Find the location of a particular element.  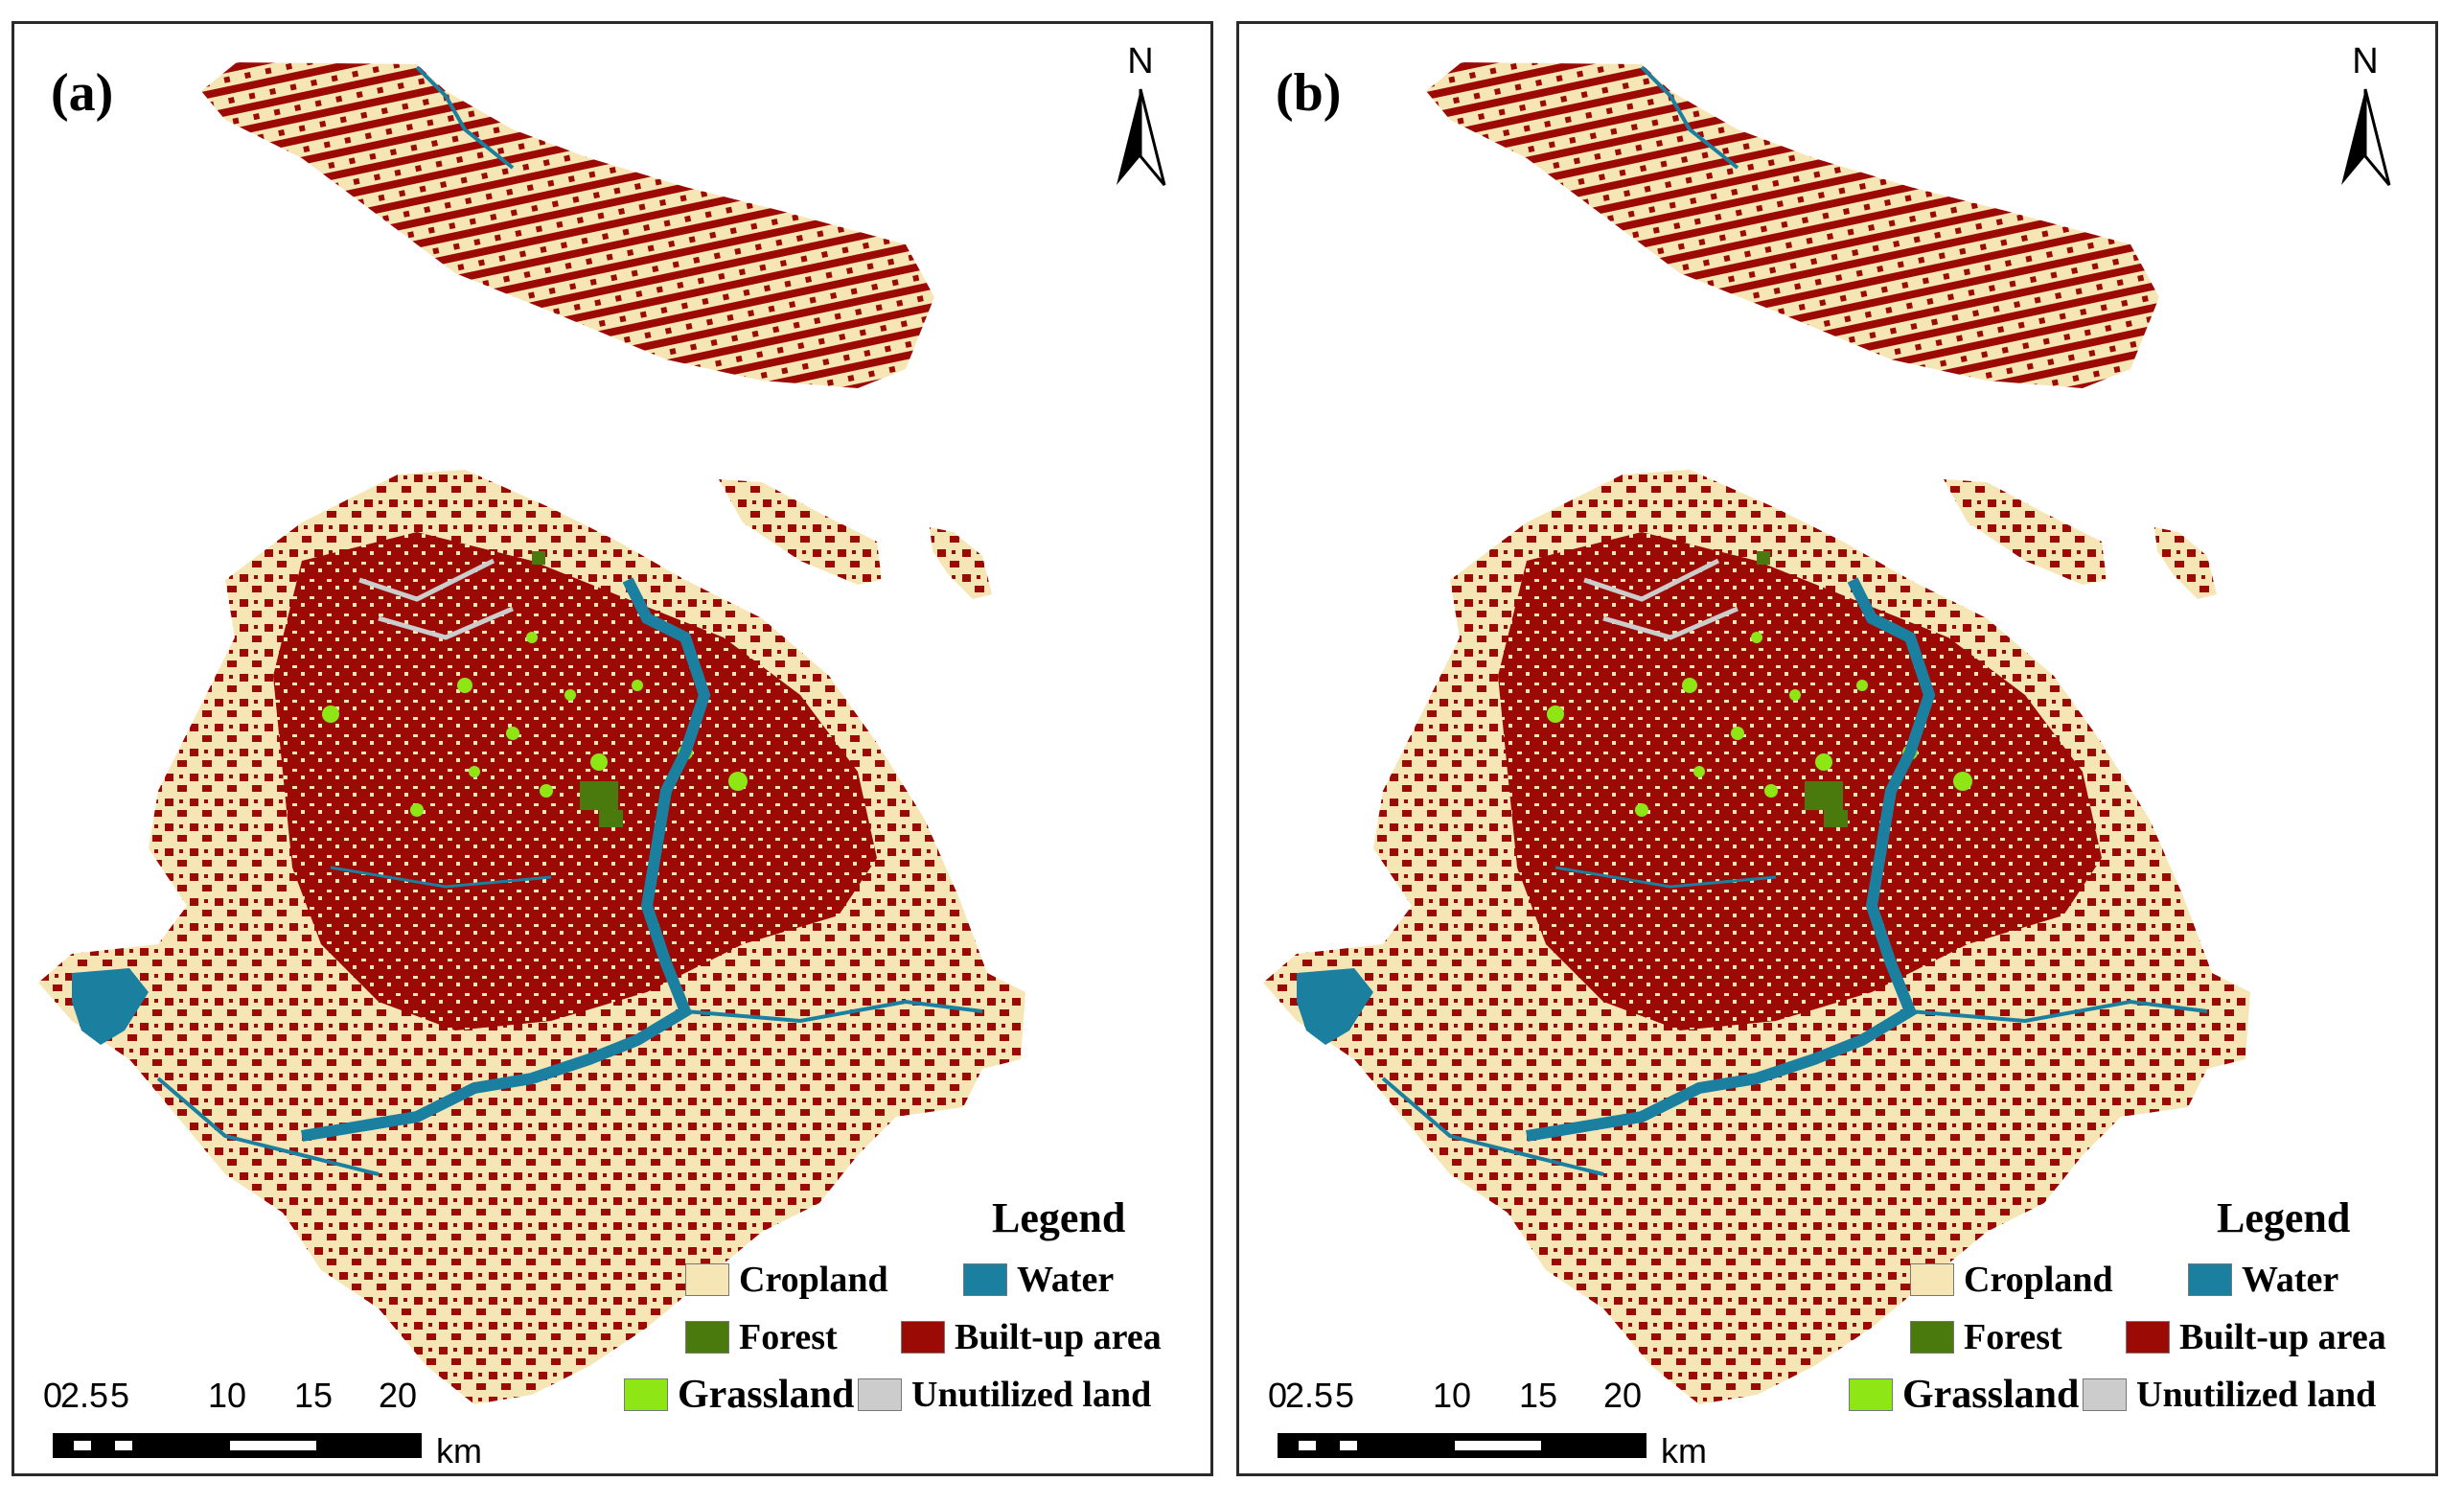

panel-label: (b) is located at coordinates (1309, 93).